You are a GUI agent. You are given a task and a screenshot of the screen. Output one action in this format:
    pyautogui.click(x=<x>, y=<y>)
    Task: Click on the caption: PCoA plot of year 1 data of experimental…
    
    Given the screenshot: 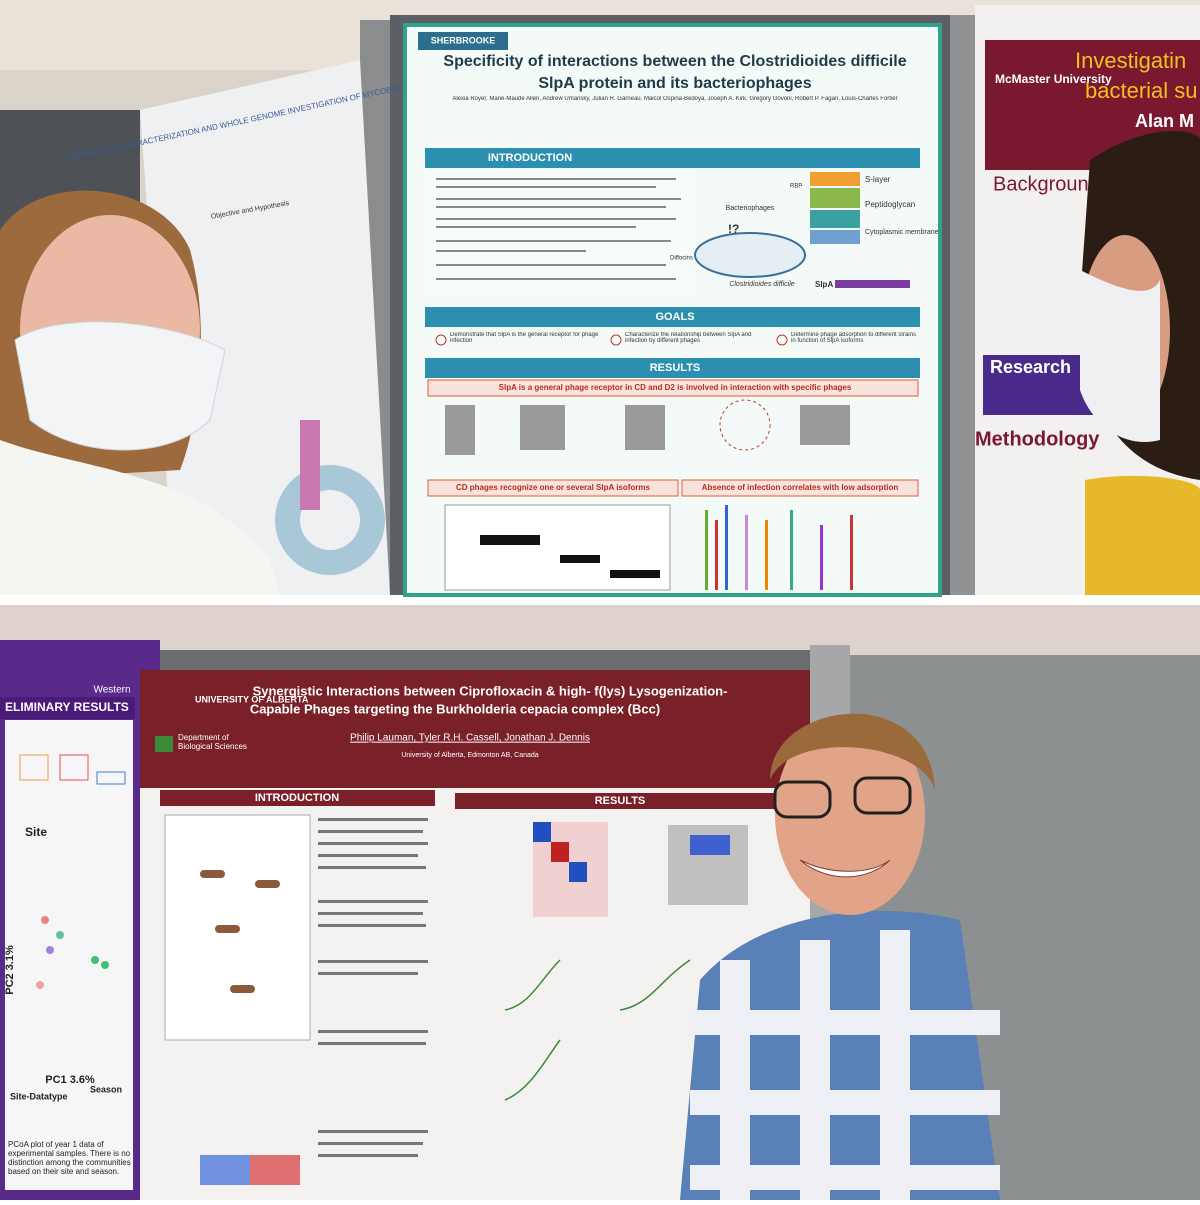 What is the action you would take?
    pyautogui.click(x=69, y=1158)
    